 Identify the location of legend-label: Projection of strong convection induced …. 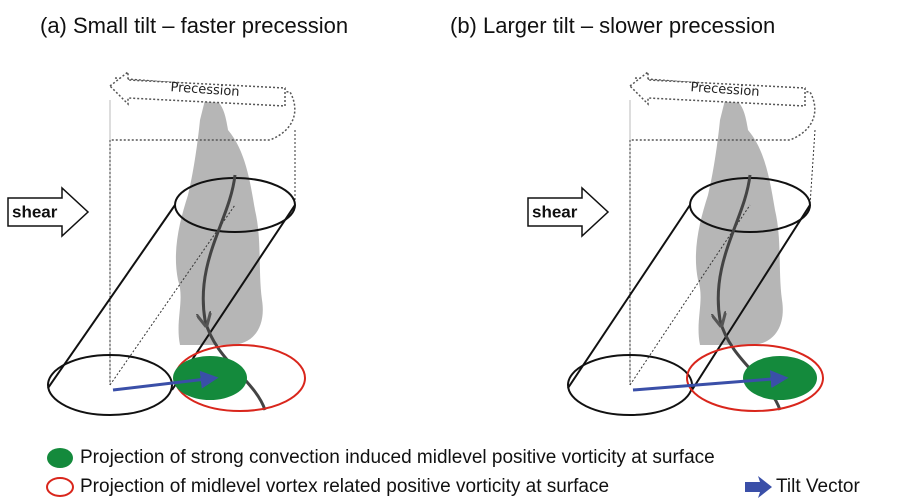
(397, 457).